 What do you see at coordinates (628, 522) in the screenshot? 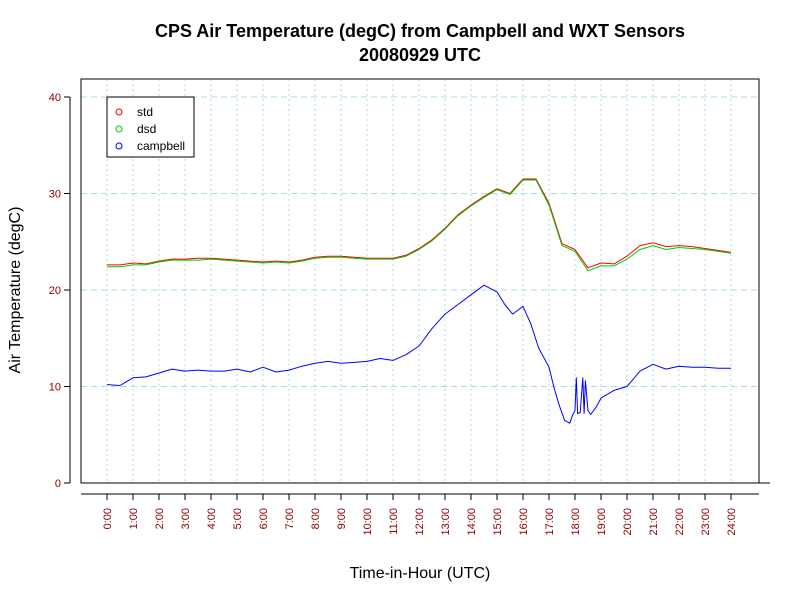
I see `x-tick-label-20: 20:00` at bounding box center [628, 522].